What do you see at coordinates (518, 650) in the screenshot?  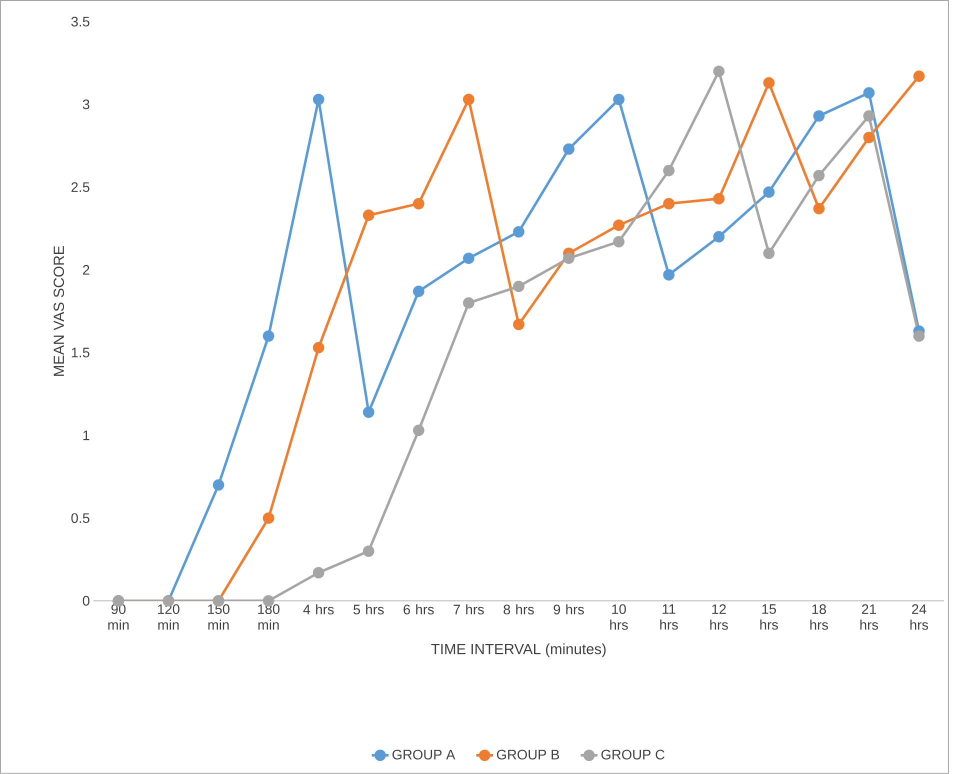 I see `x-axis-title: TIME INTERVAL (minutes)` at bounding box center [518, 650].